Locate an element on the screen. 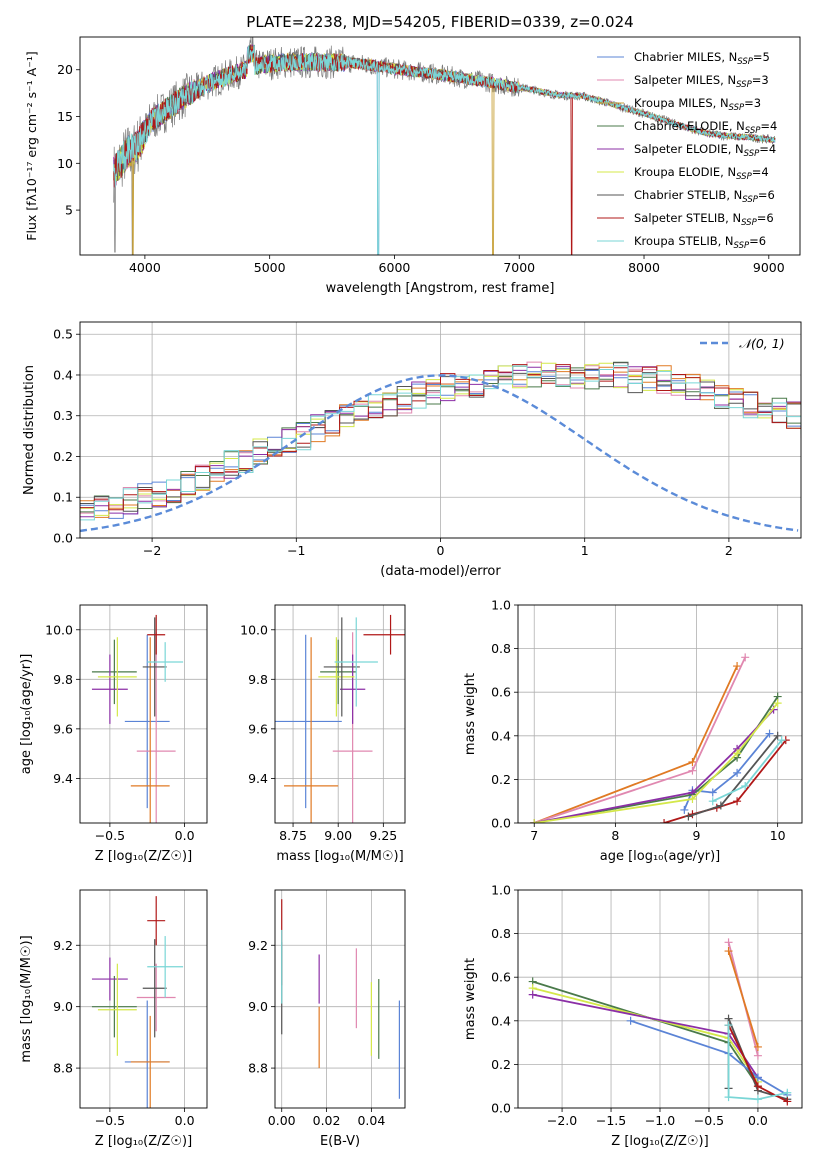 Image resolution: width=819 pixels, height=1170 pixels. y-tick-label: 20 is located at coordinates (65, 69).